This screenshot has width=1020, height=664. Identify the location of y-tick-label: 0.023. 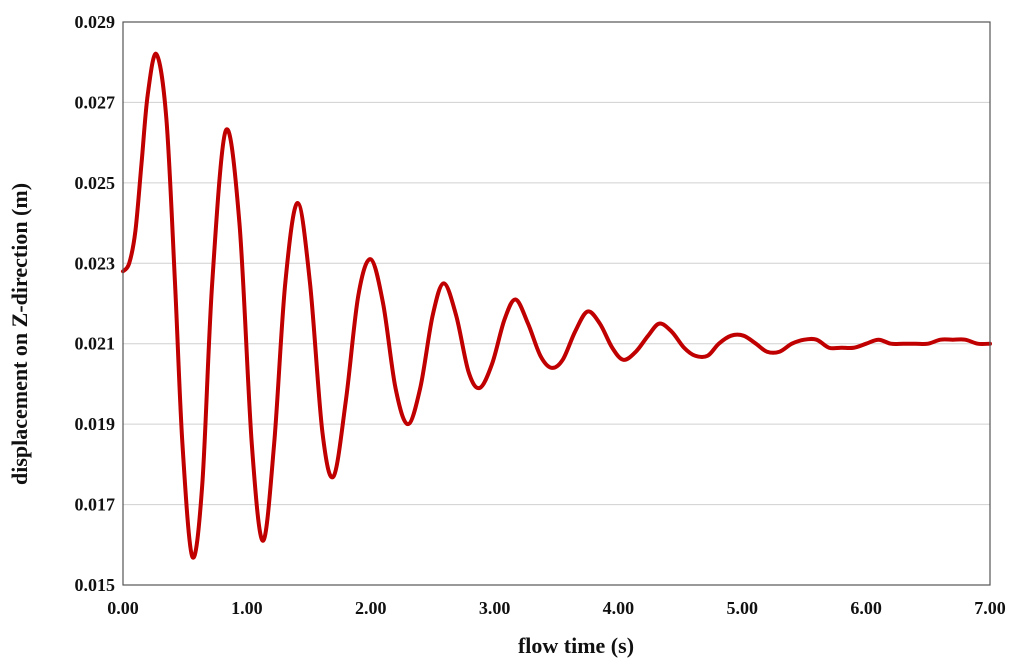
(95, 263).